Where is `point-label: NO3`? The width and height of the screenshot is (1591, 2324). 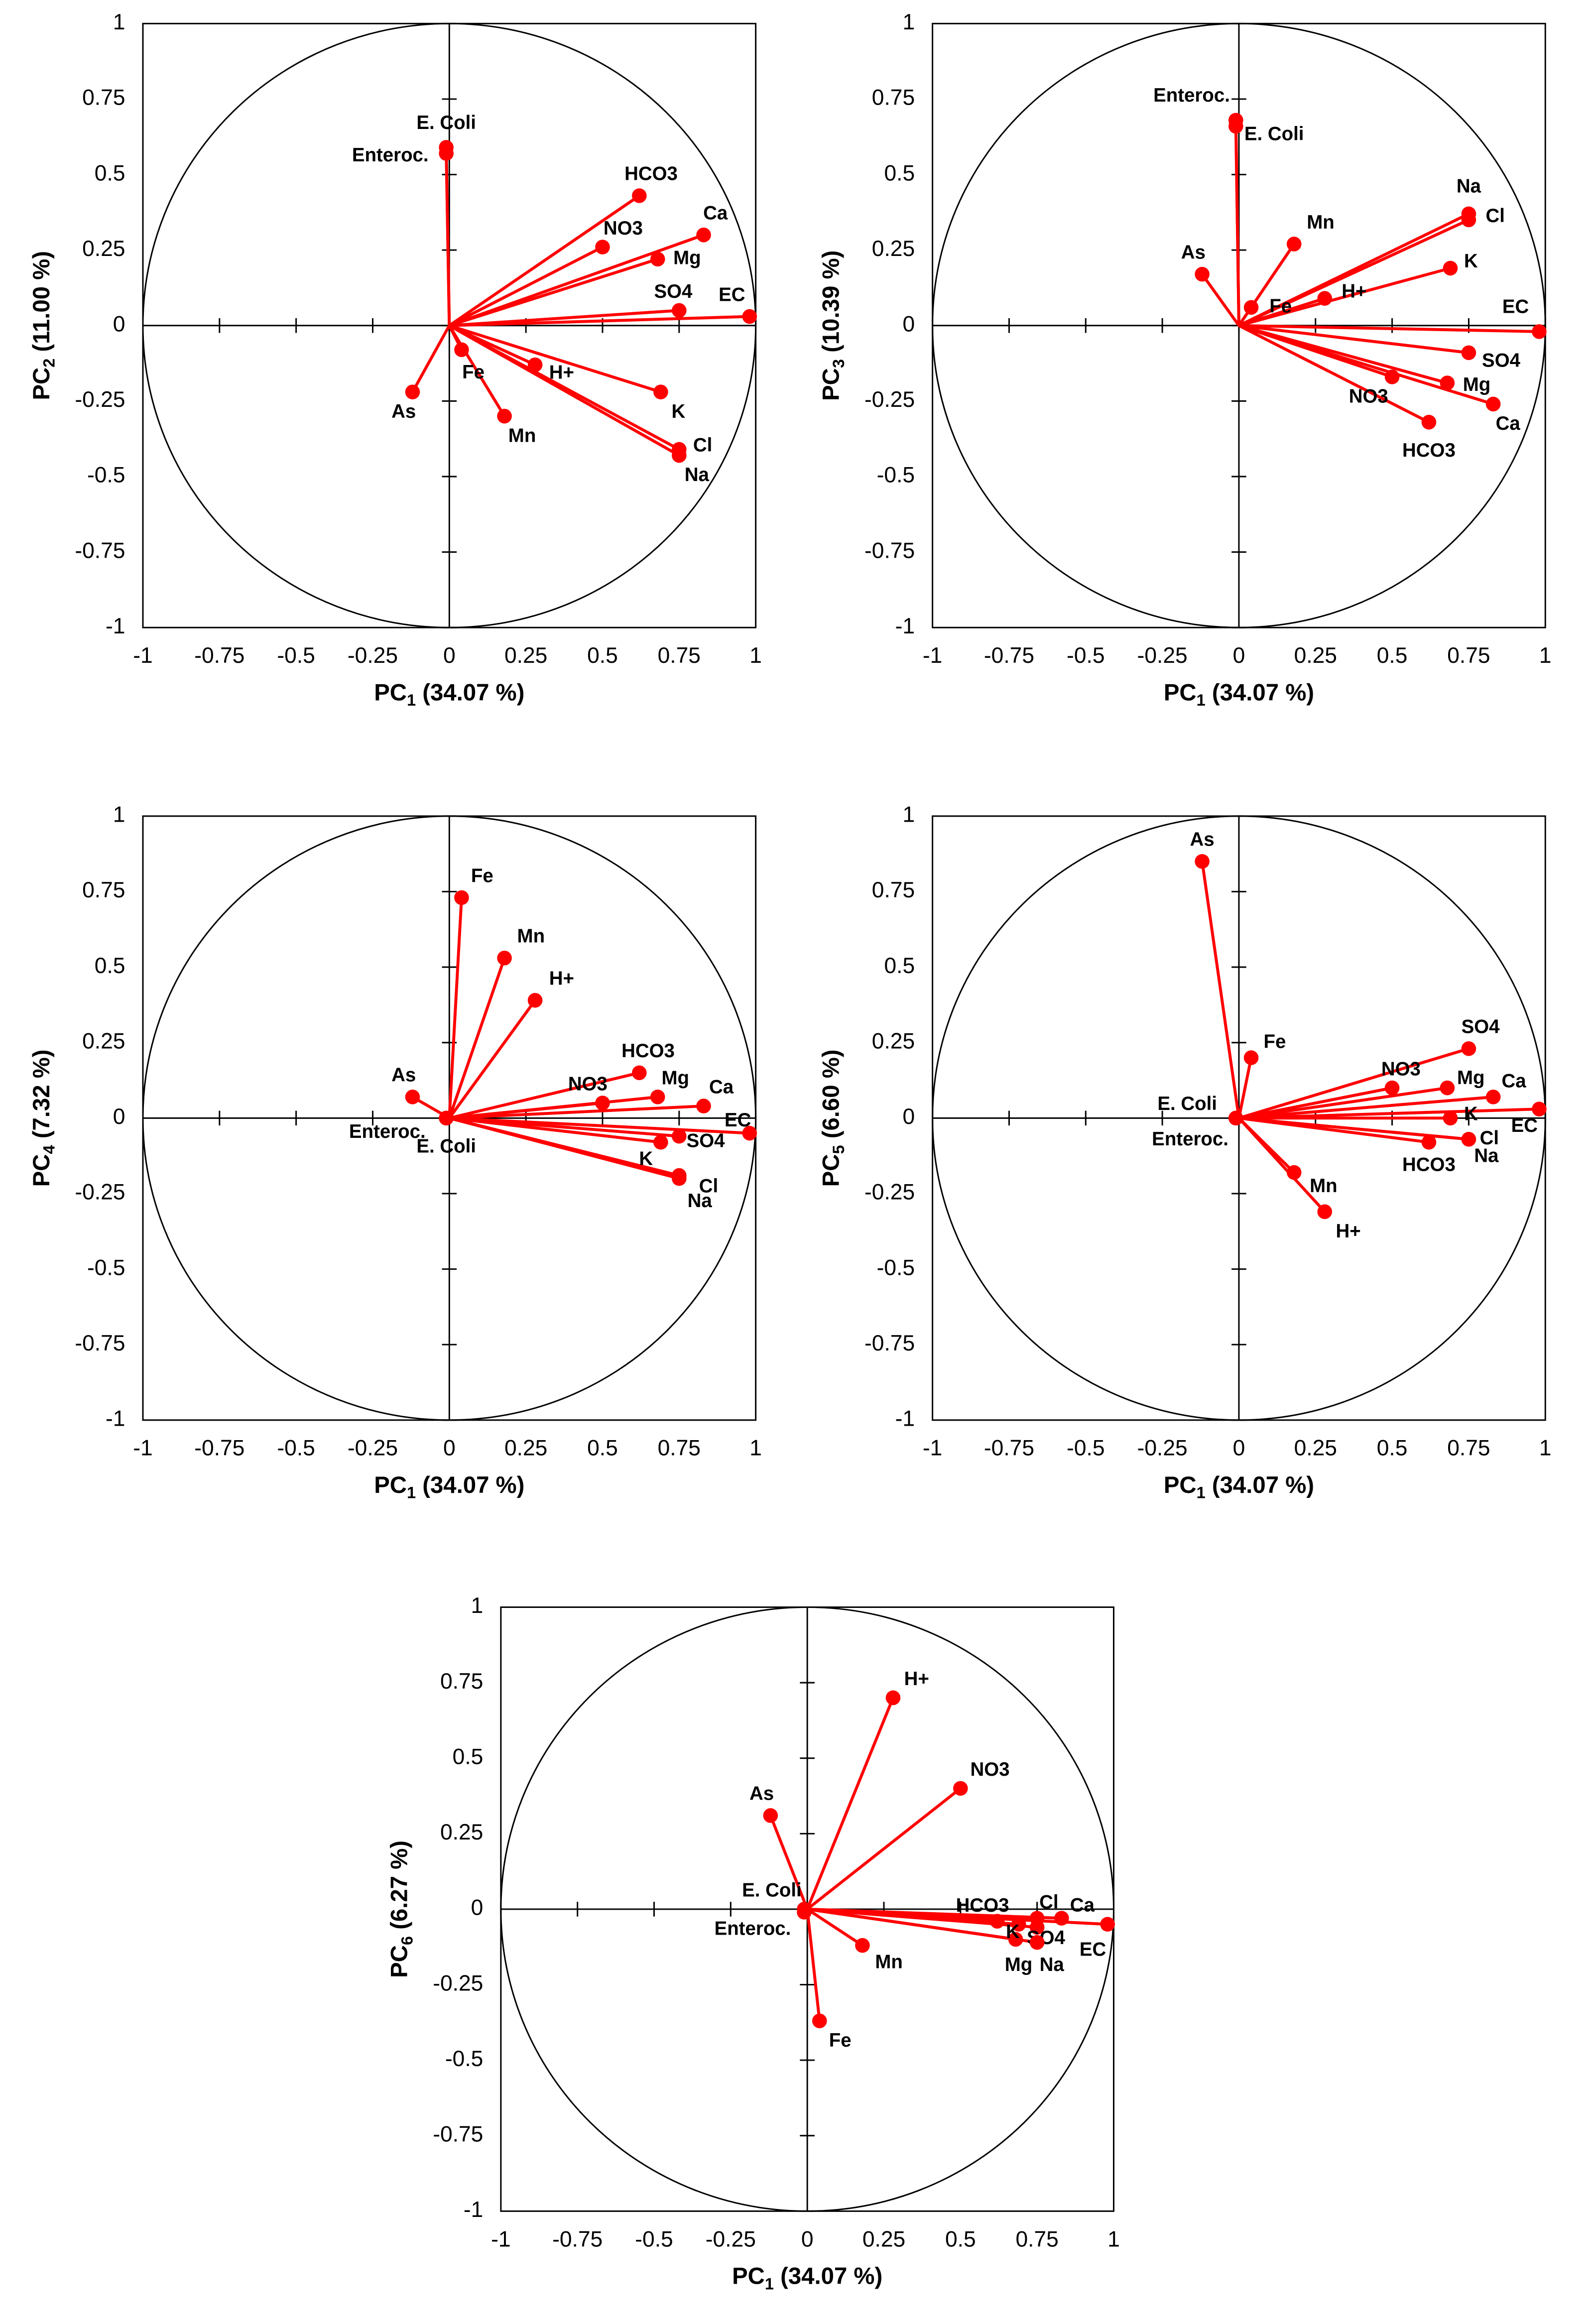
point-label: NO3 is located at coordinates (588, 1084).